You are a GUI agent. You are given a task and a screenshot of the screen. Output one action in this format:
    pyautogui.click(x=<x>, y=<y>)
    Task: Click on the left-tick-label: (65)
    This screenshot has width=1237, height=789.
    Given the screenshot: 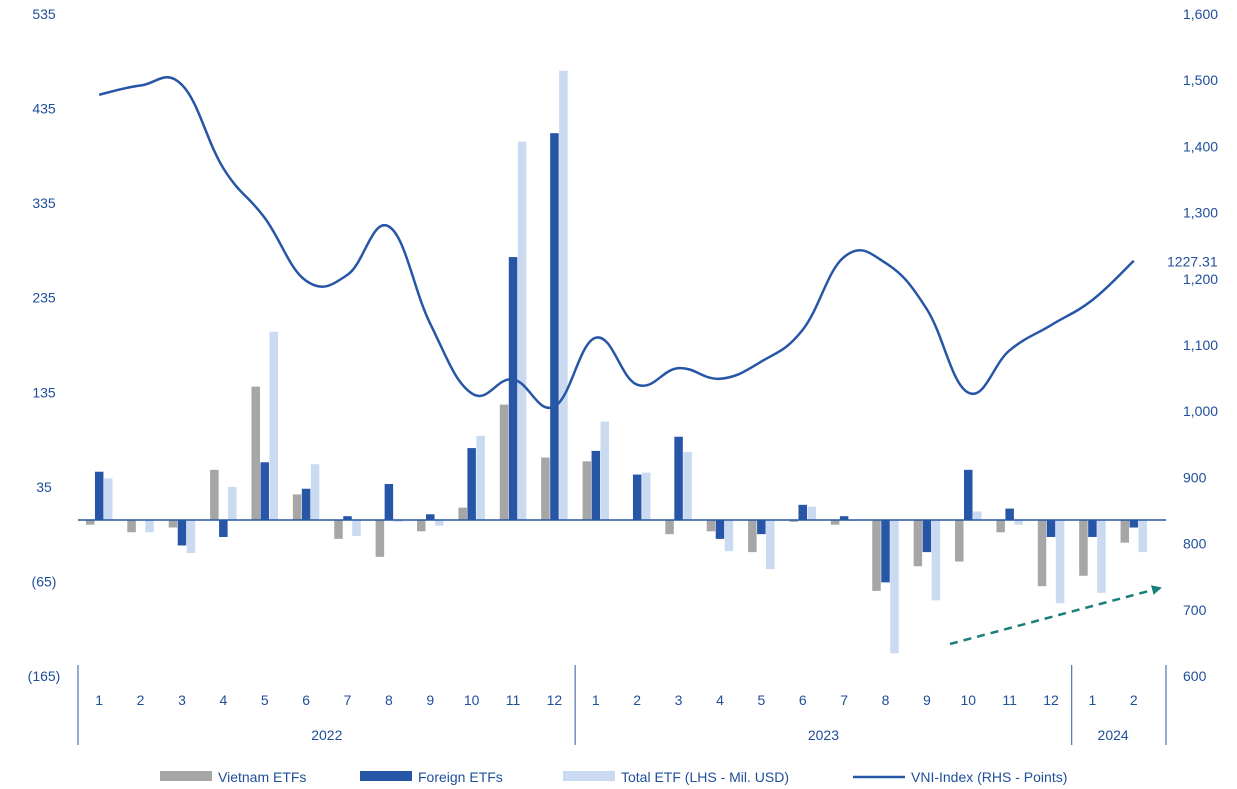 What is the action you would take?
    pyautogui.click(x=44, y=581)
    